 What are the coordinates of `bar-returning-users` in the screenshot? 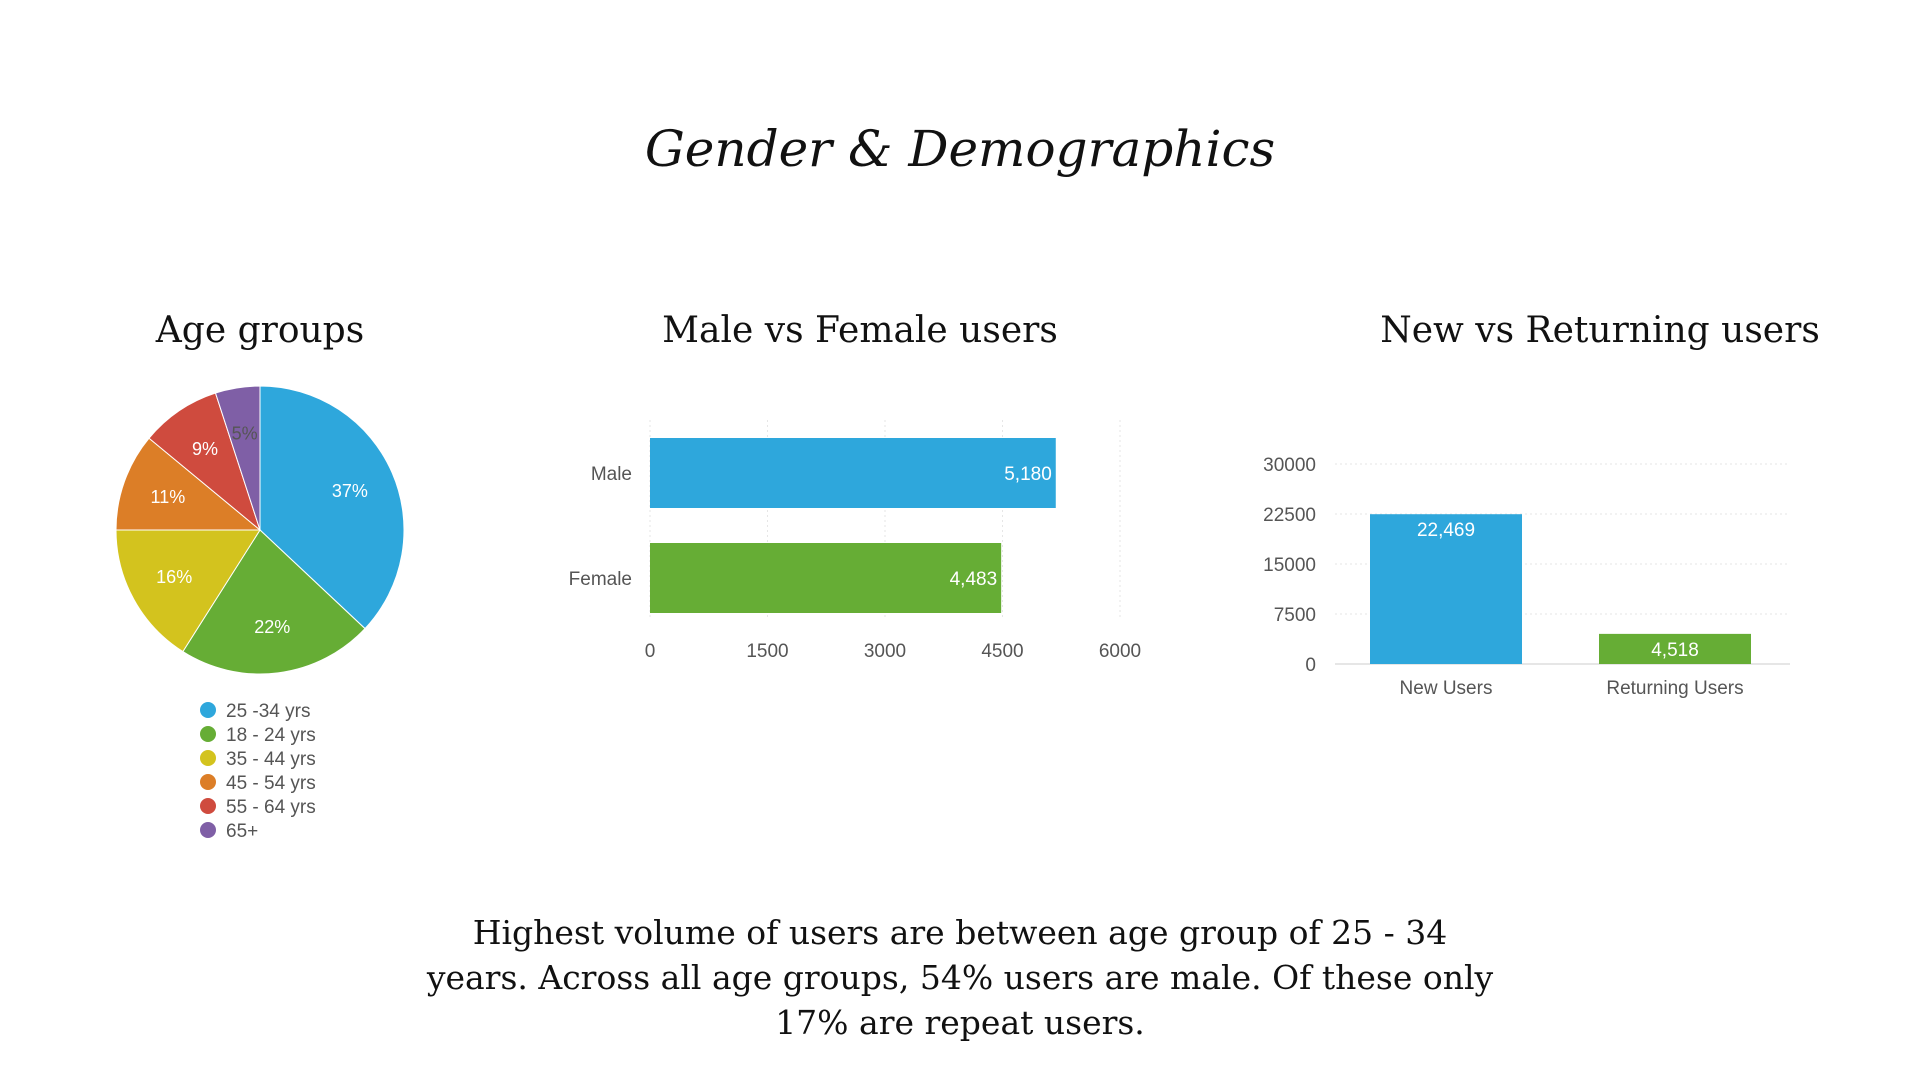 It's located at (1675, 648).